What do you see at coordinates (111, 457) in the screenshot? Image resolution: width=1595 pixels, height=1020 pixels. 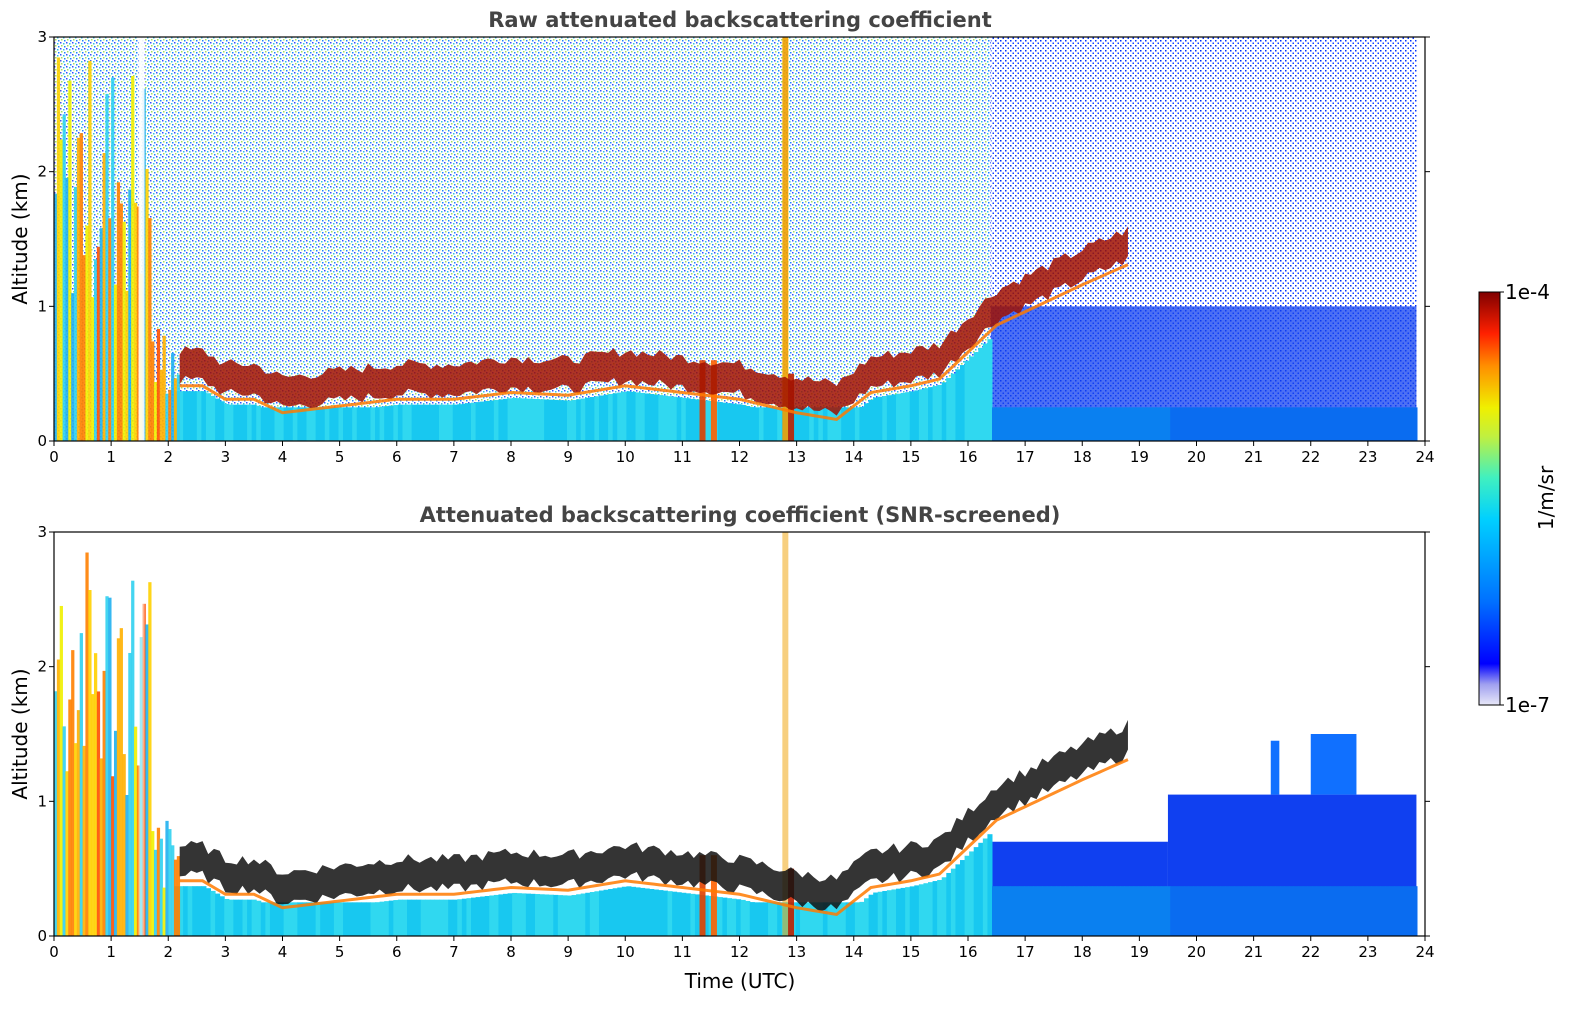 I see `x-tick-label: 1` at bounding box center [111, 457].